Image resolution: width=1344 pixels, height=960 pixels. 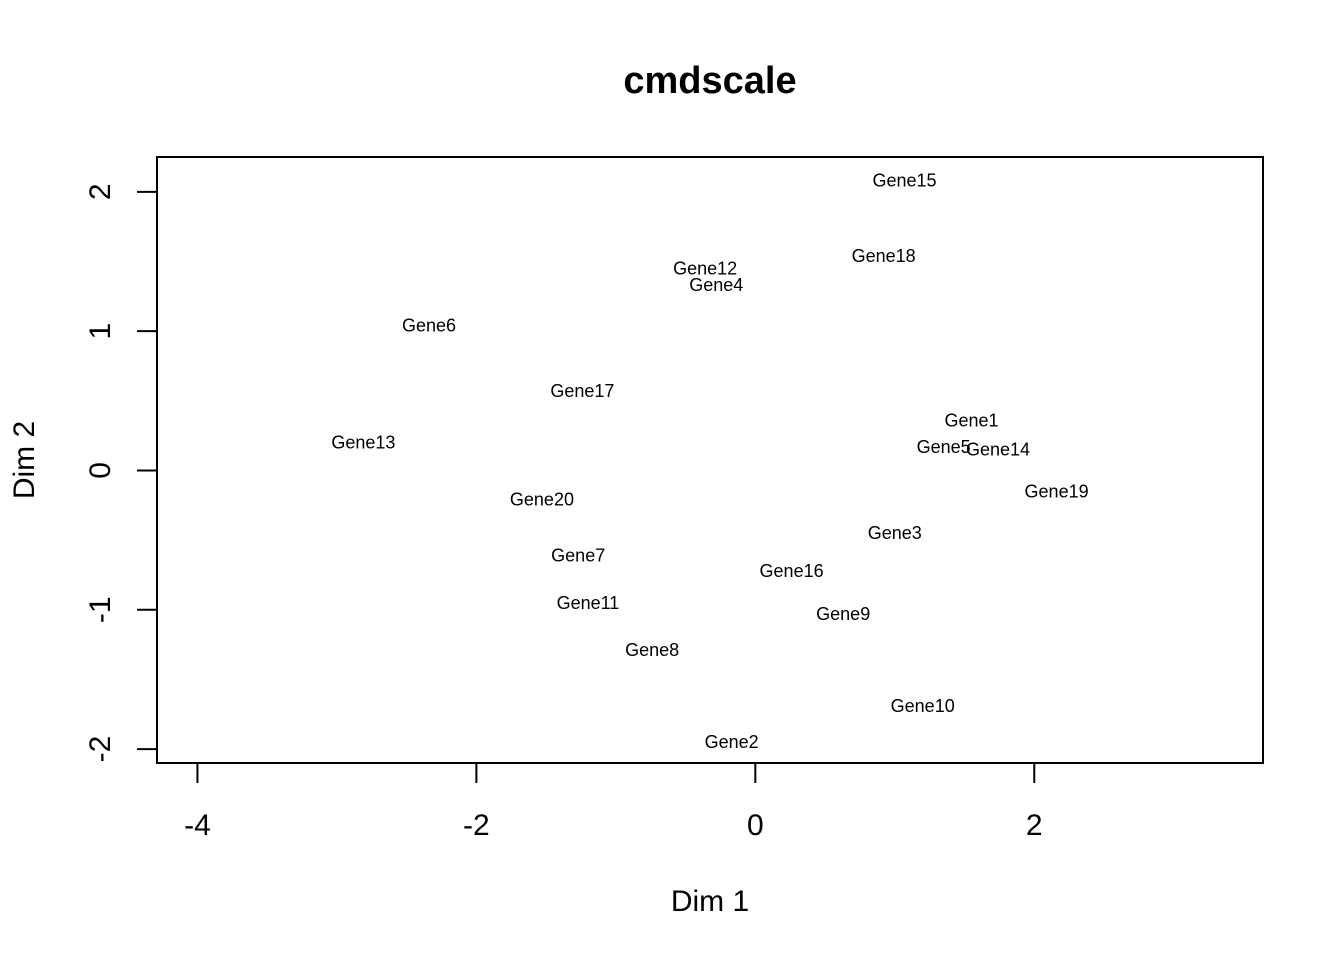 What do you see at coordinates (578, 555) in the screenshot?
I see `point-label: Gene7` at bounding box center [578, 555].